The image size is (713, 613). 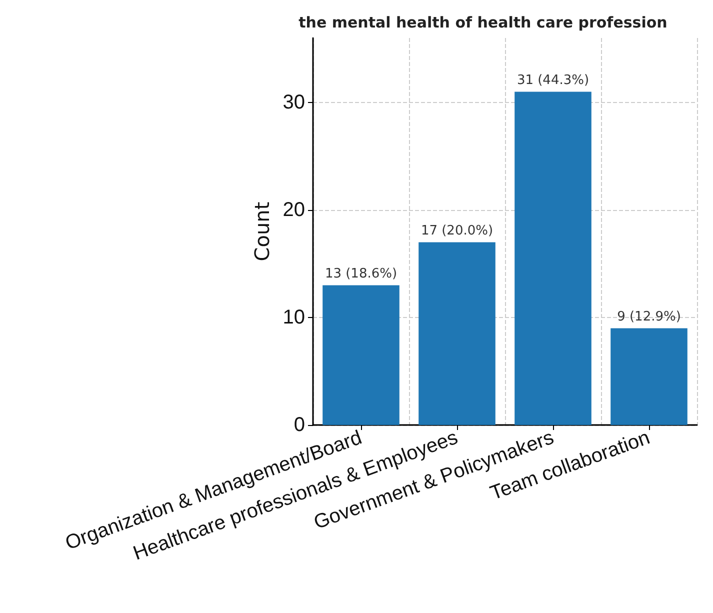 I want to click on y-tick-label: 20, so click(x=293, y=210).